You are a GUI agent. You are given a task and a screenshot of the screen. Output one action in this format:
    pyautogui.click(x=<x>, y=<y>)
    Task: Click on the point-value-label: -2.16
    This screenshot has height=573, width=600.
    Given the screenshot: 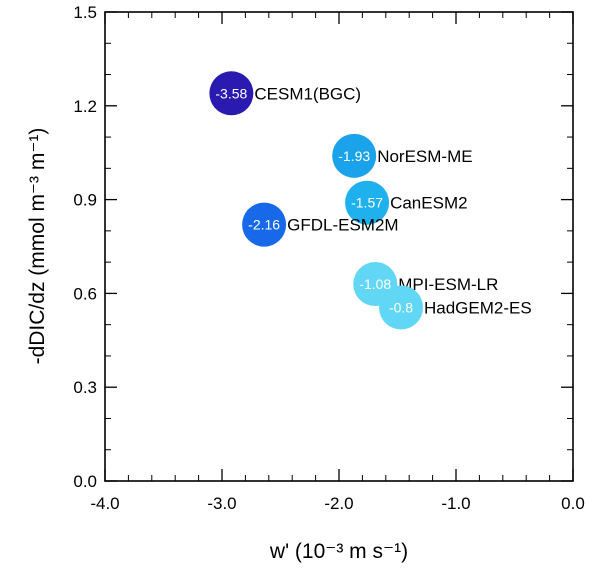 What is the action you would take?
    pyautogui.click(x=264, y=225)
    